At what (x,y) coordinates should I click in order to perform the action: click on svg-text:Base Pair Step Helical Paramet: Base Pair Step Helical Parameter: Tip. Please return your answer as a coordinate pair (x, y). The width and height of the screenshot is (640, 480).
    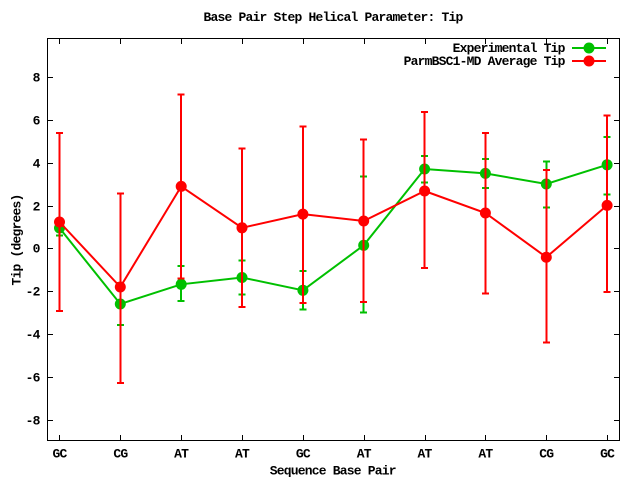
    Looking at the image, I should click on (333, 17).